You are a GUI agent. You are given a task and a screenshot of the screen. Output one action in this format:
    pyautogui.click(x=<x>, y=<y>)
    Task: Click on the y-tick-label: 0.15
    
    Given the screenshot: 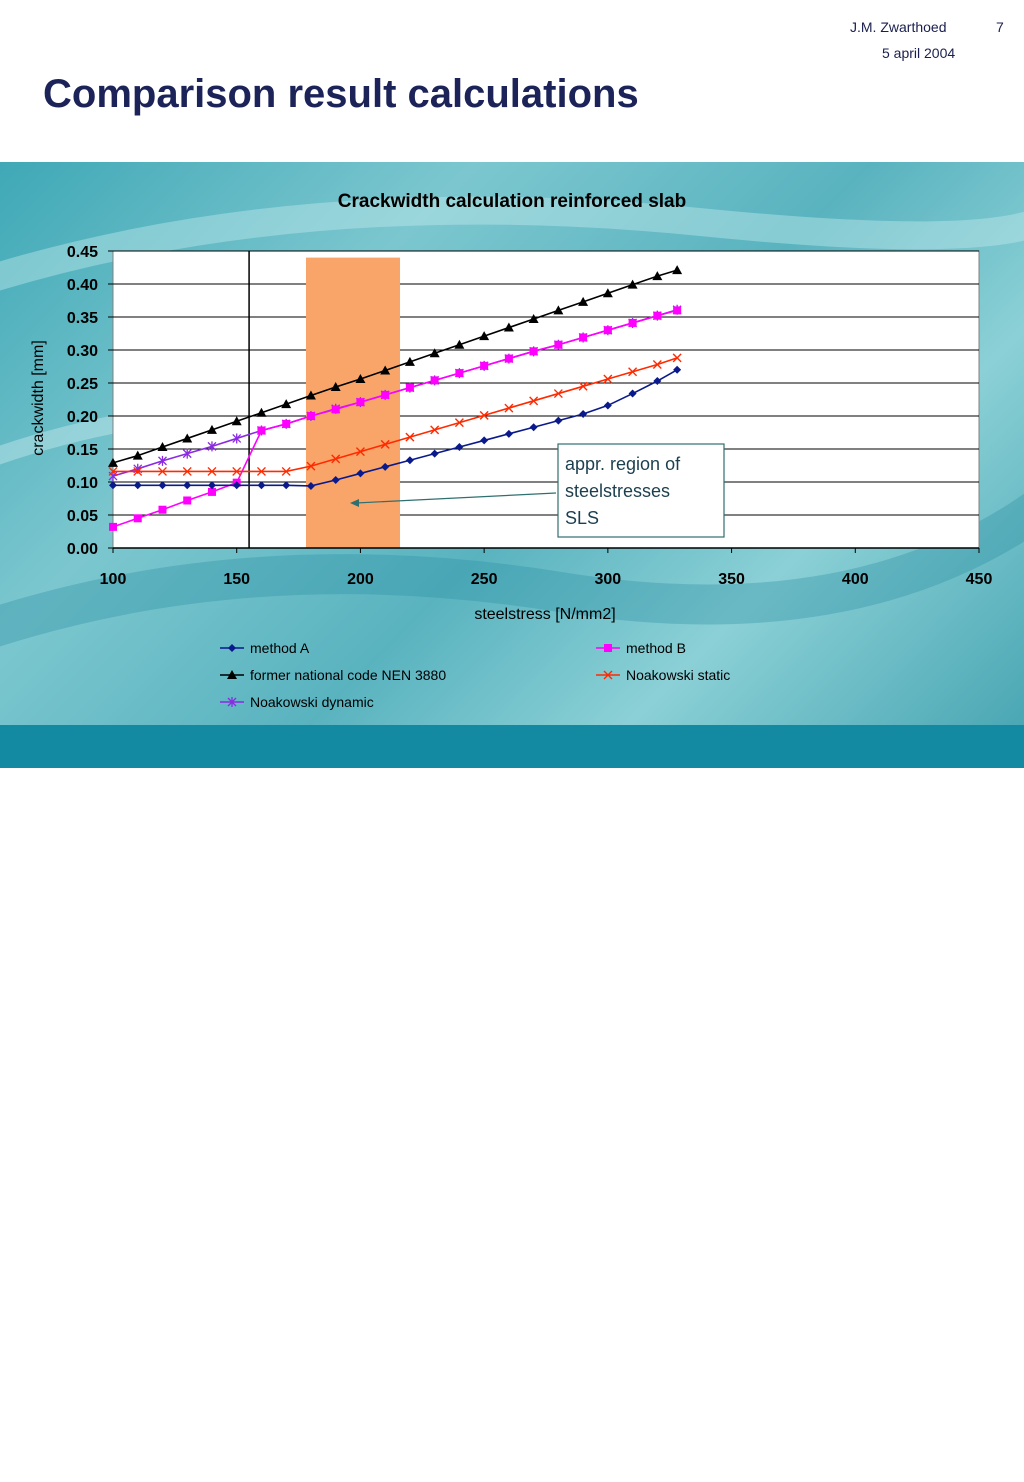 What is the action you would take?
    pyautogui.click(x=82, y=450)
    